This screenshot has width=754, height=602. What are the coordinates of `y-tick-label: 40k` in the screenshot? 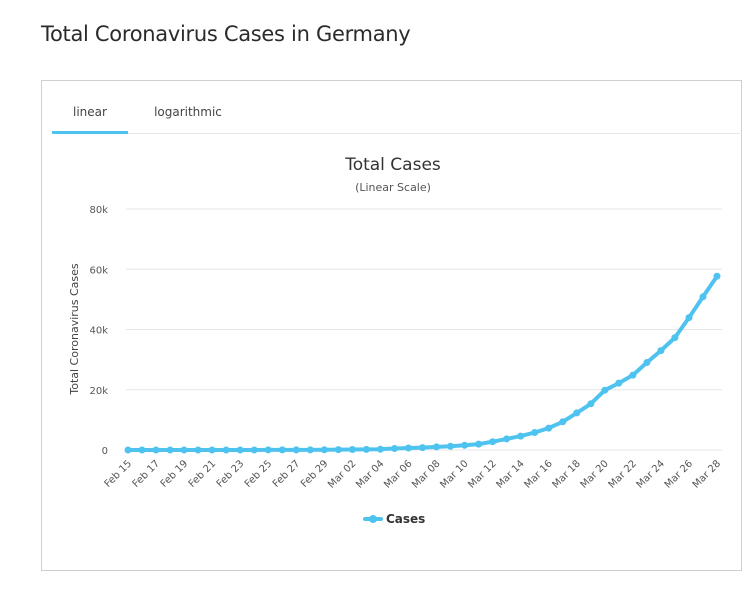 It's located at (98, 331).